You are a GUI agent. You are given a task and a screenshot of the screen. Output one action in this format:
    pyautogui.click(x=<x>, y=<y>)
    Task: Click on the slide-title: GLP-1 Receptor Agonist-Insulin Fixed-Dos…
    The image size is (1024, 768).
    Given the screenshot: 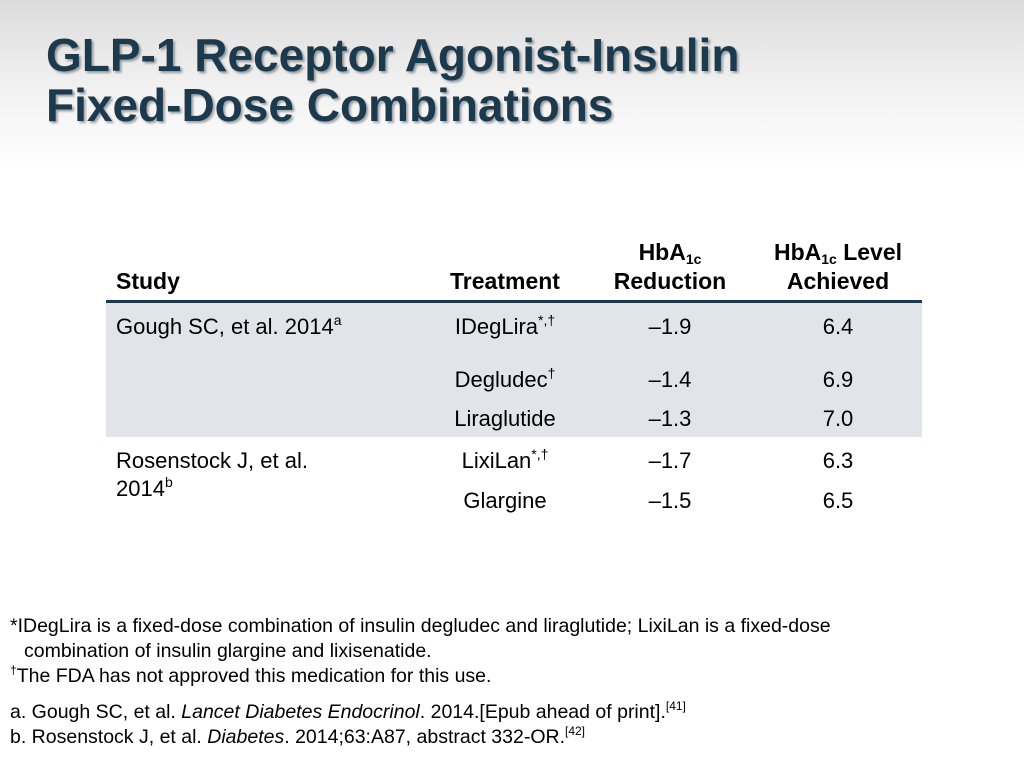 What is the action you would take?
    pyautogui.click(x=392, y=80)
    